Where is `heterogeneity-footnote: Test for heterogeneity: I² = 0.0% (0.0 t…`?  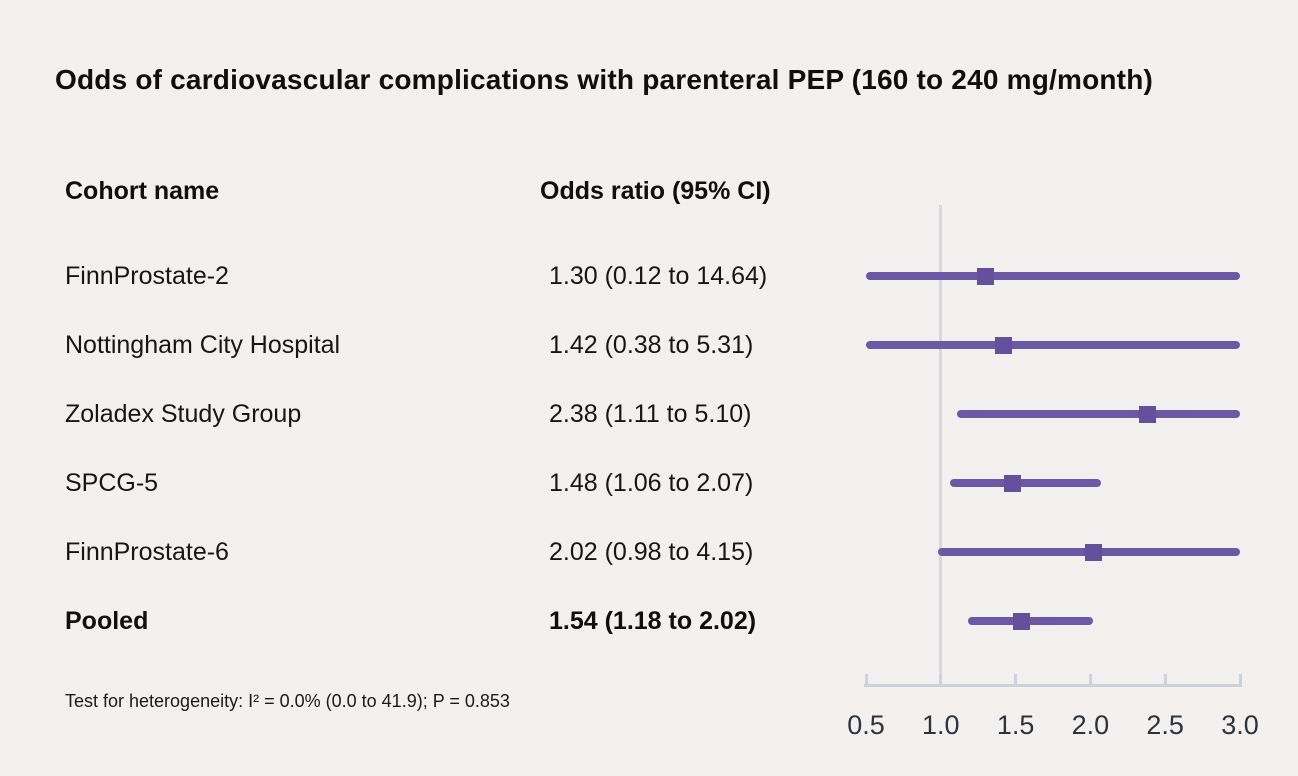 heterogeneity-footnote: Test for heterogeneity: I² = 0.0% (0.0 t… is located at coordinates (287, 701).